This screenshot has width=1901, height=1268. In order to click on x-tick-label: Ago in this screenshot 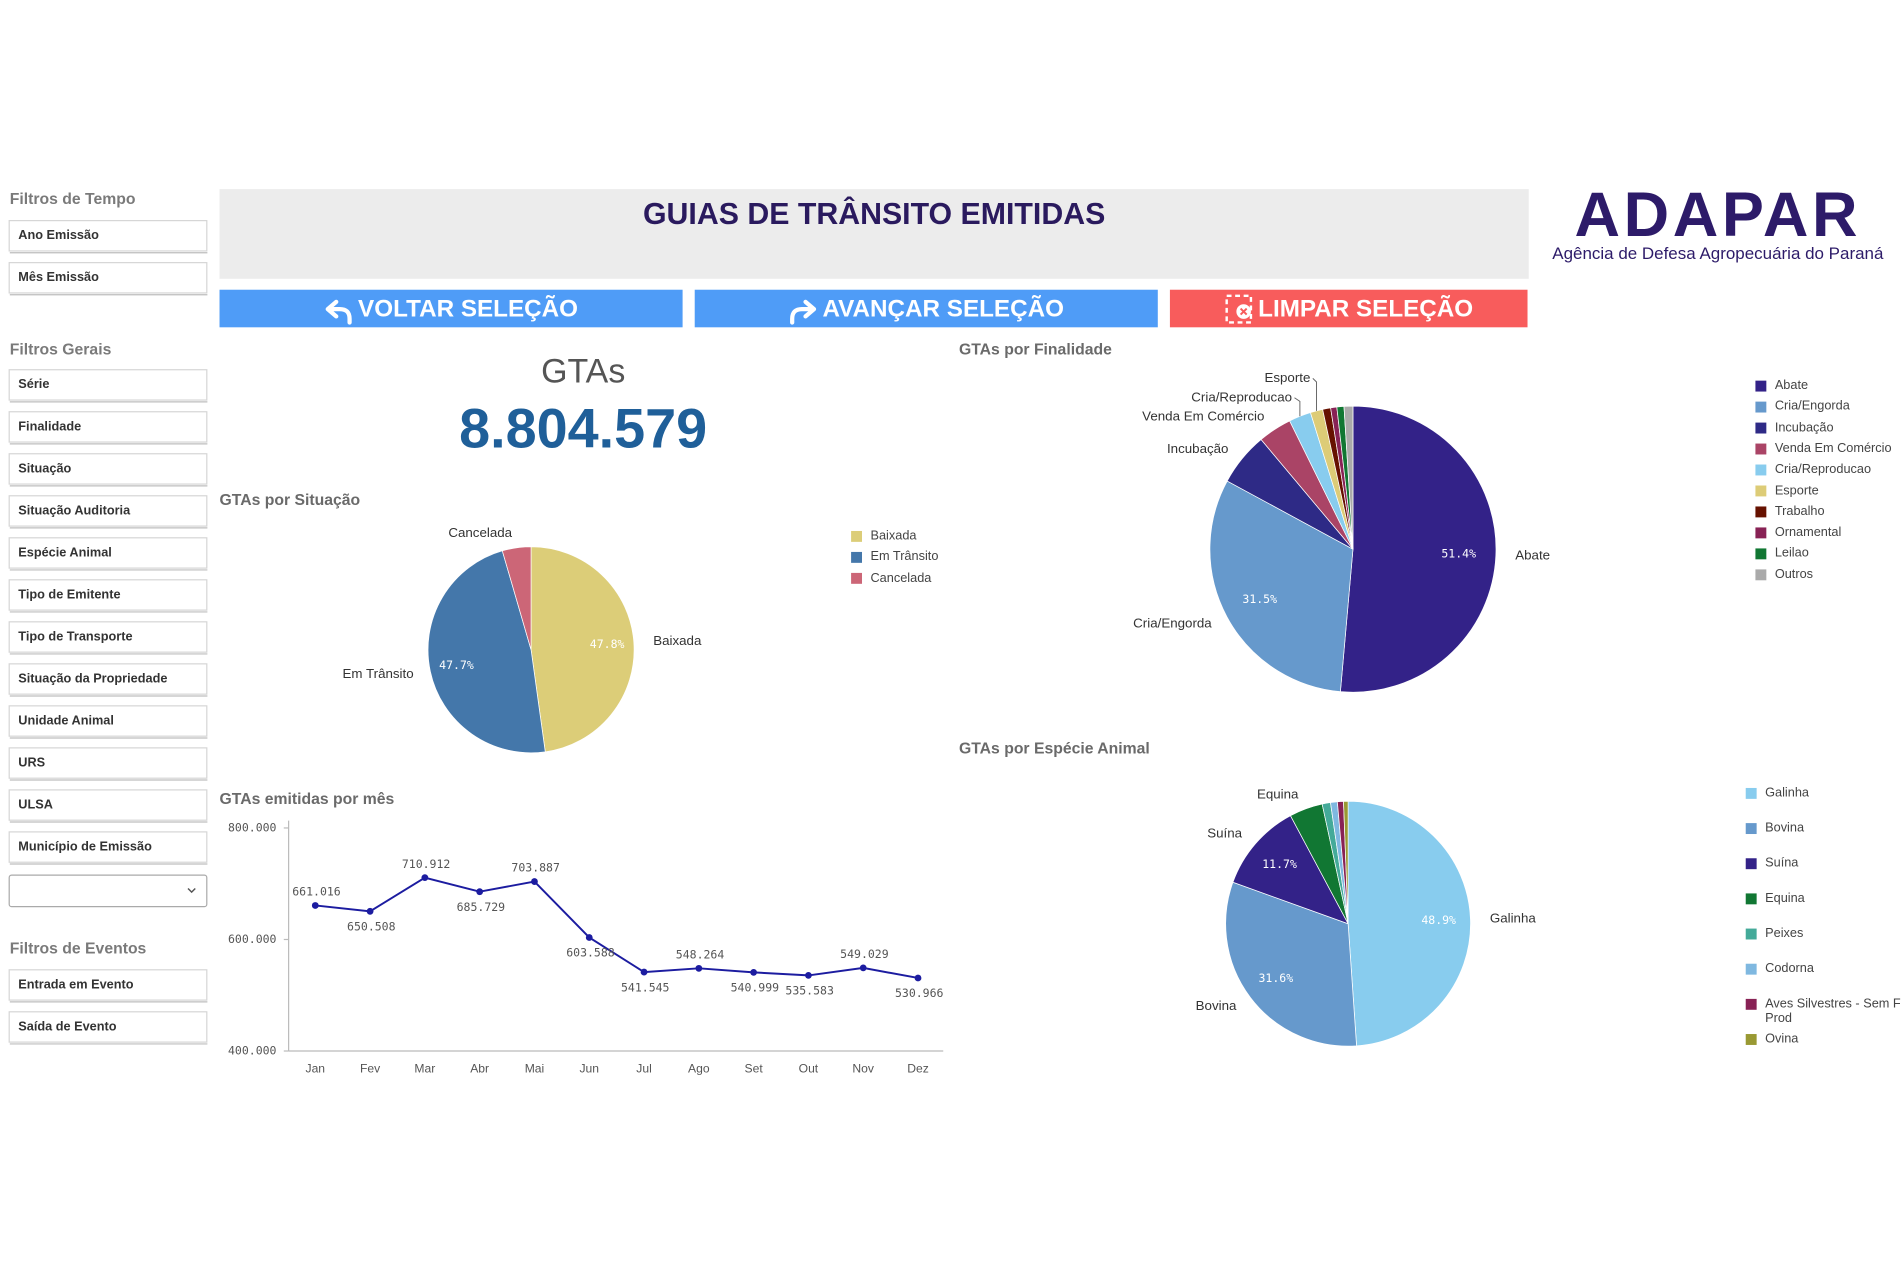, I will do `click(699, 1068)`.